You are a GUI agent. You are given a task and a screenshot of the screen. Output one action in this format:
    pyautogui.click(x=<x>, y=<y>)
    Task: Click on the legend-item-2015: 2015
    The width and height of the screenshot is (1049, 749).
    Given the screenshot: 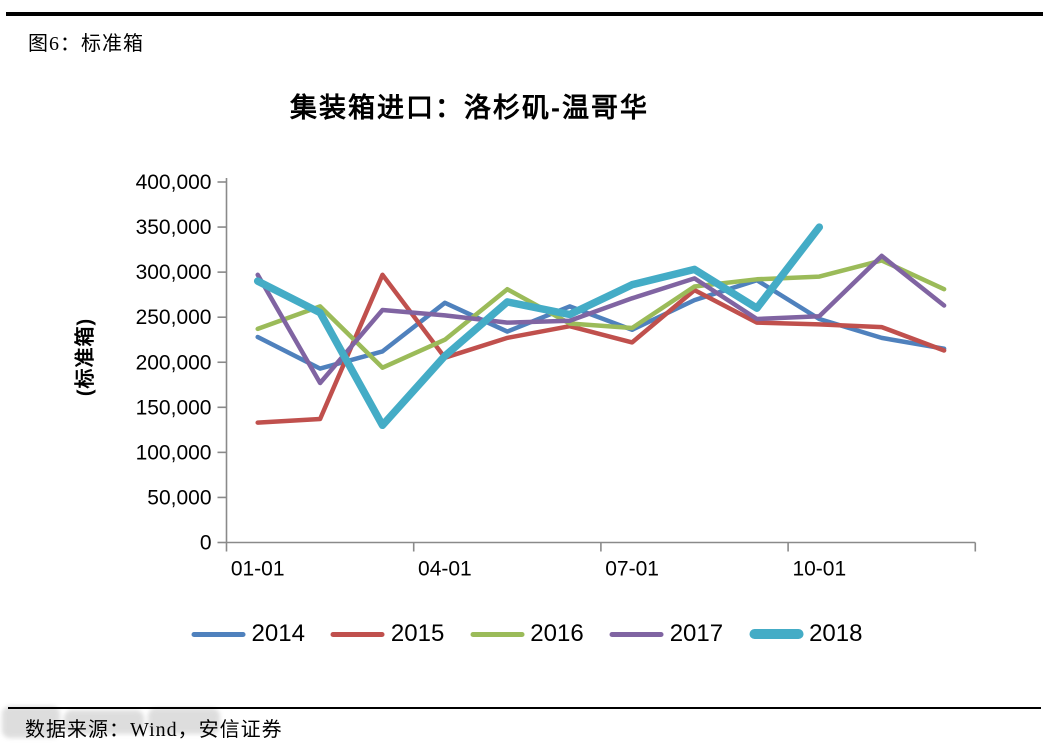 What is the action you would take?
    pyautogui.click(x=387, y=634)
    